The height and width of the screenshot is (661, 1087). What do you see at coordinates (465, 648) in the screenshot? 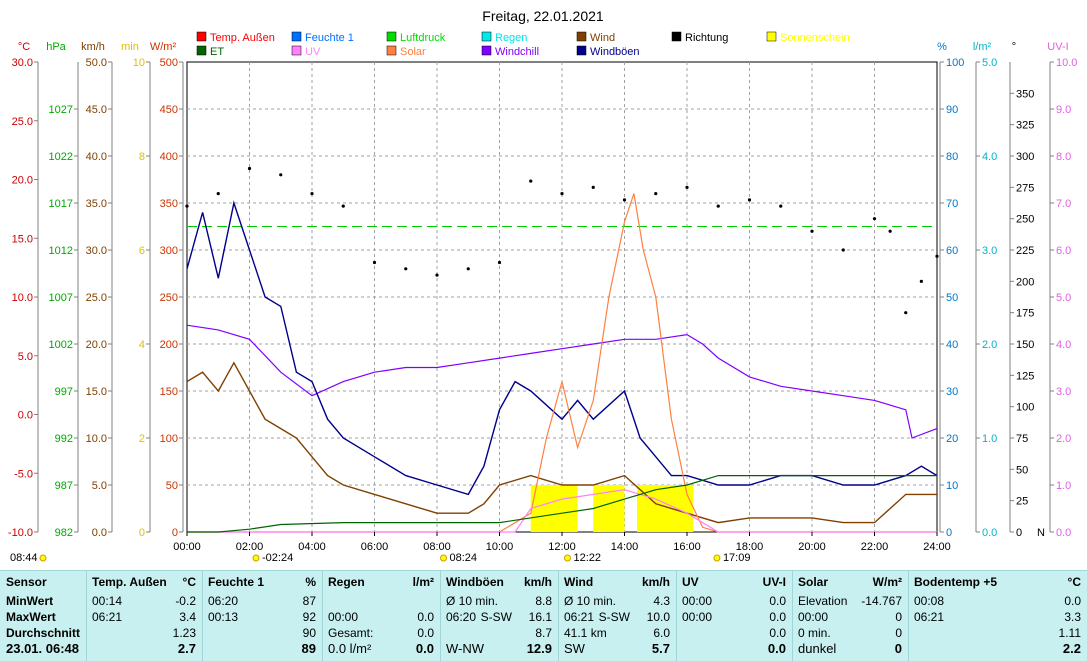
I see `summary-cell: W-NW` at bounding box center [465, 648].